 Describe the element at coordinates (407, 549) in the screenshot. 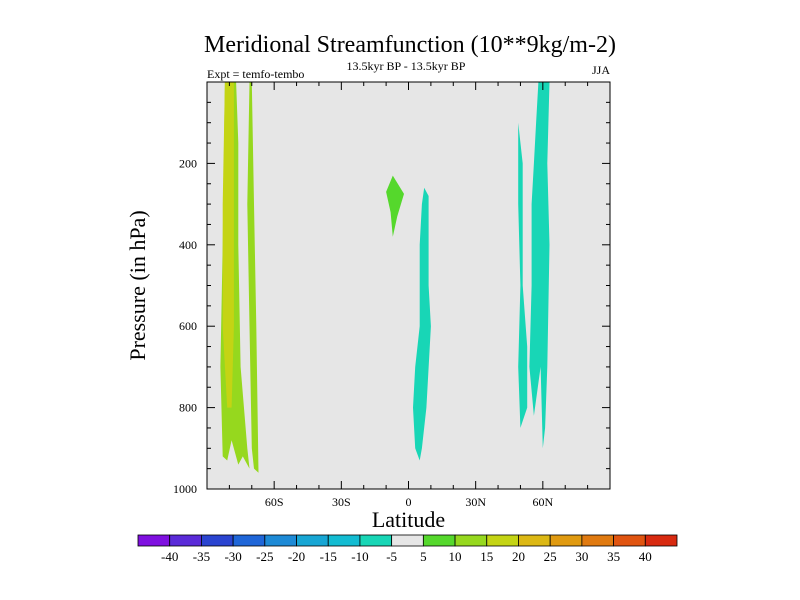

I see `colorbar: -40 -35 -30 -25 -20 -15 -10 -5 5 10 15 20 25 30 35 40` at that location.